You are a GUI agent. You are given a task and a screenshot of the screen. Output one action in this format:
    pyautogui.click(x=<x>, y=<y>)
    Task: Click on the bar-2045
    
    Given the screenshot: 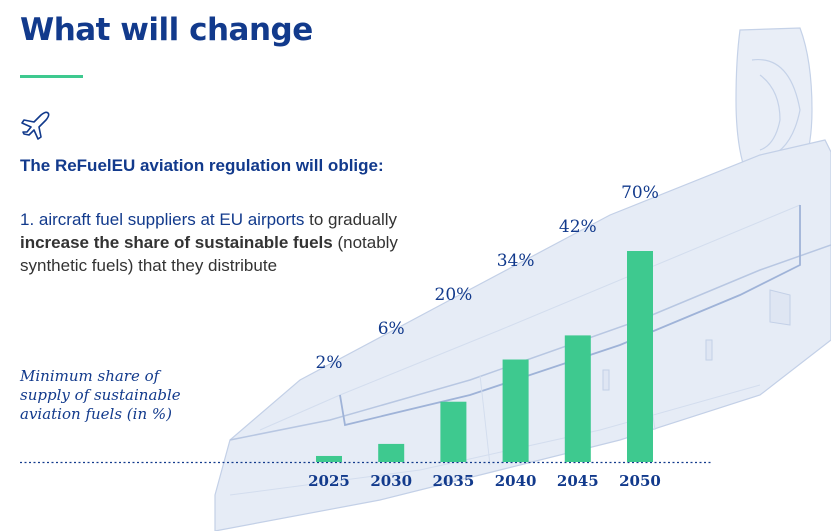 What is the action you would take?
    pyautogui.click(x=577, y=398)
    